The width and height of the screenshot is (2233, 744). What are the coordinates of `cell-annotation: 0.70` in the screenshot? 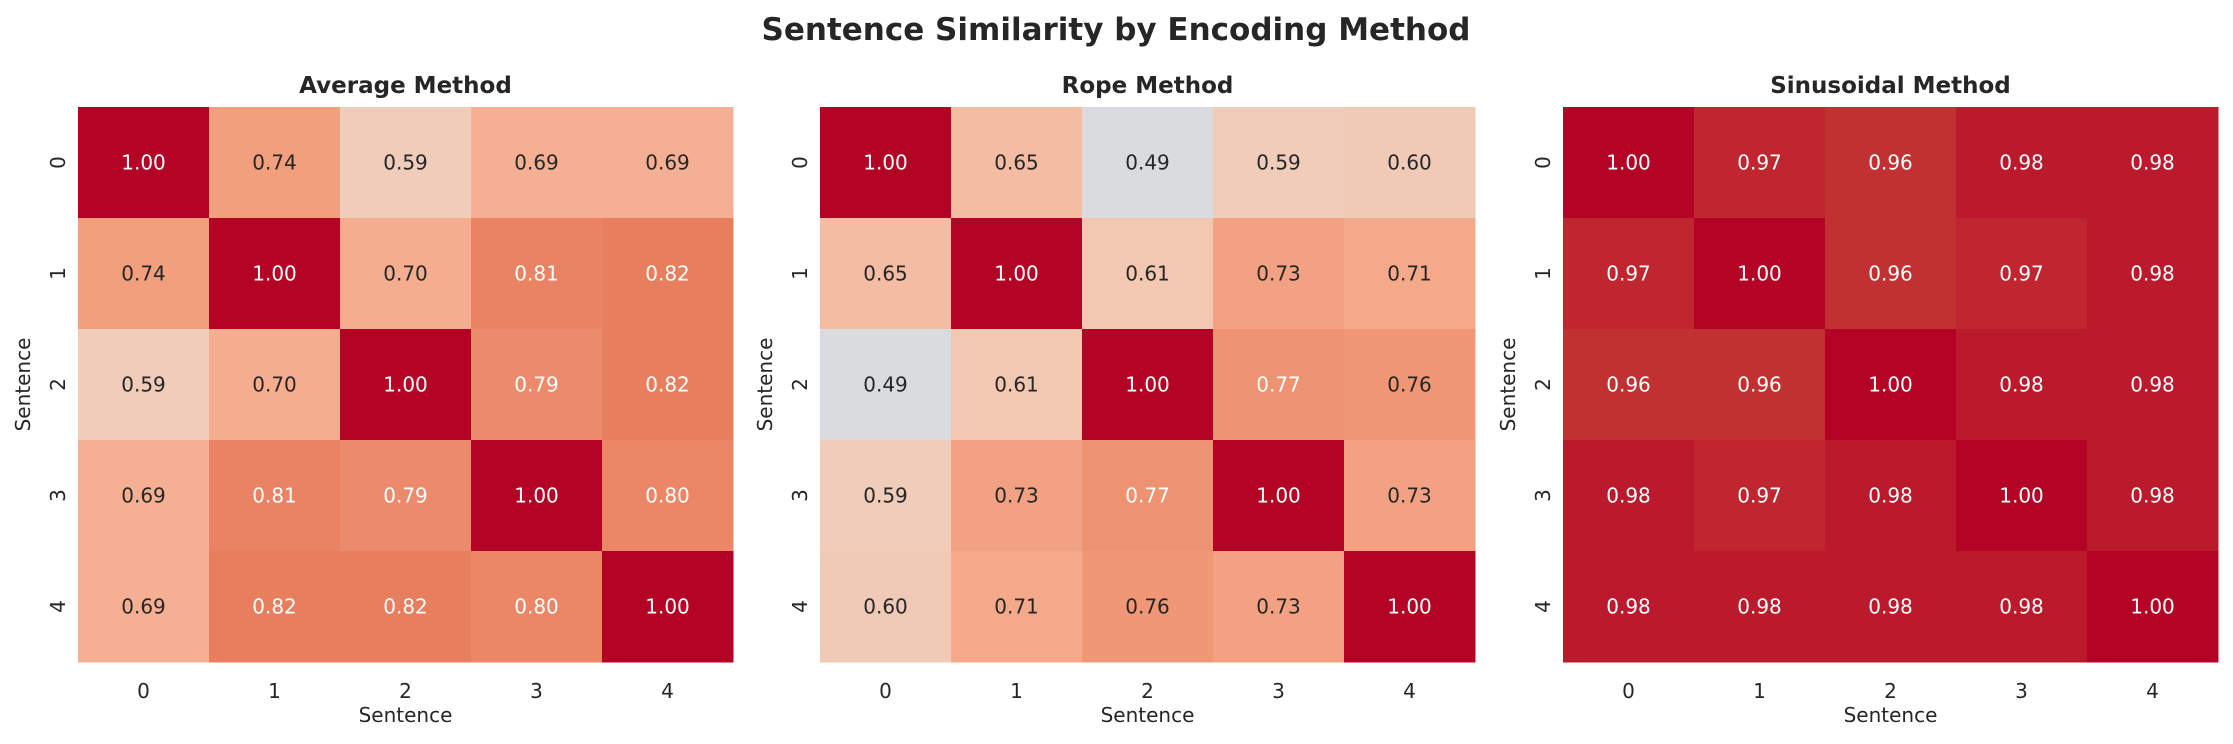 It's located at (274, 385).